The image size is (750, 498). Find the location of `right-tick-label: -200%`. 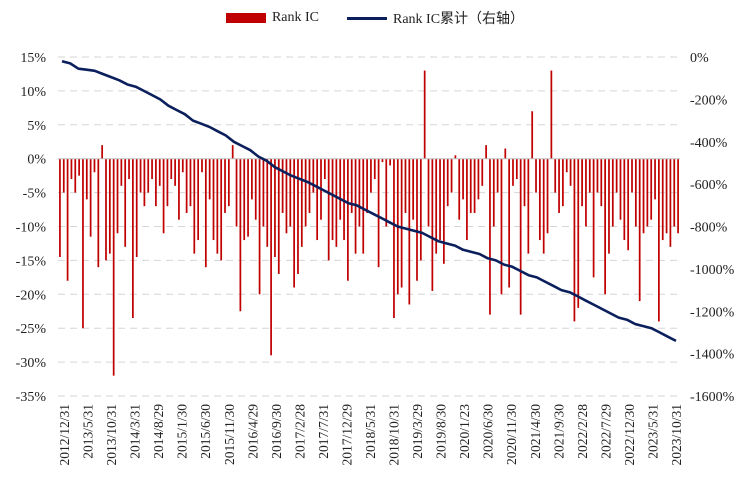

right-tick-label: -200% is located at coordinates (709, 100).